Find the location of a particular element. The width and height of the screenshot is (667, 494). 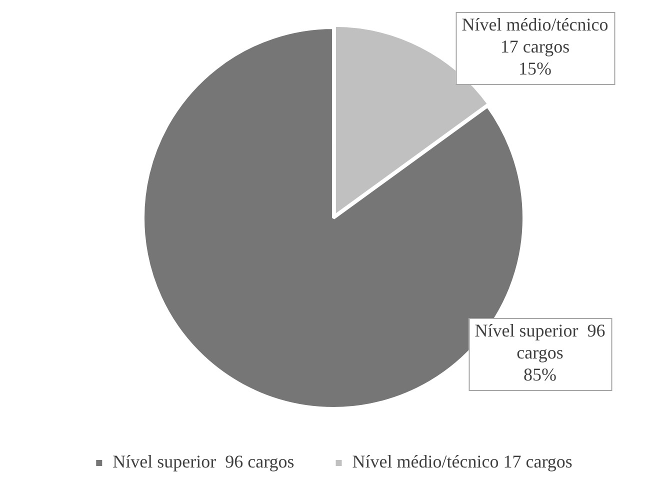

data-label: Nível médio/técnico 17 cargos 15% is located at coordinates (535, 46).